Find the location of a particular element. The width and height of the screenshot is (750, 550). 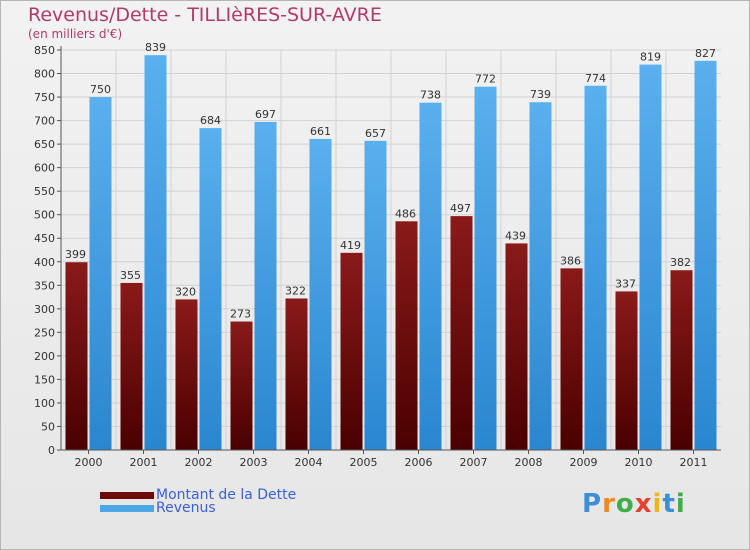

data-label-debt-2010: 337 is located at coordinates (625, 283).